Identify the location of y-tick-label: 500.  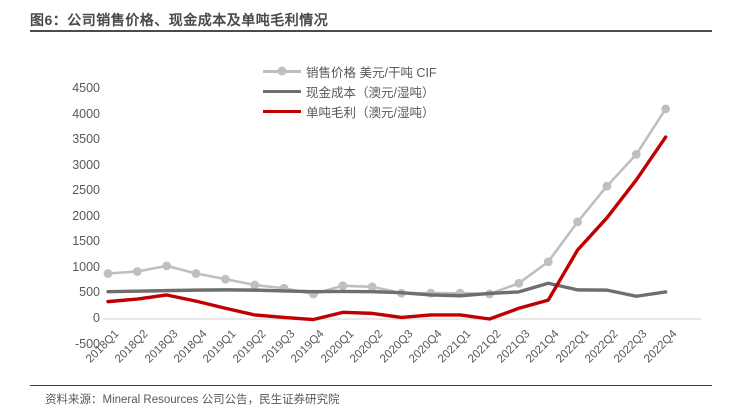
(89, 292).